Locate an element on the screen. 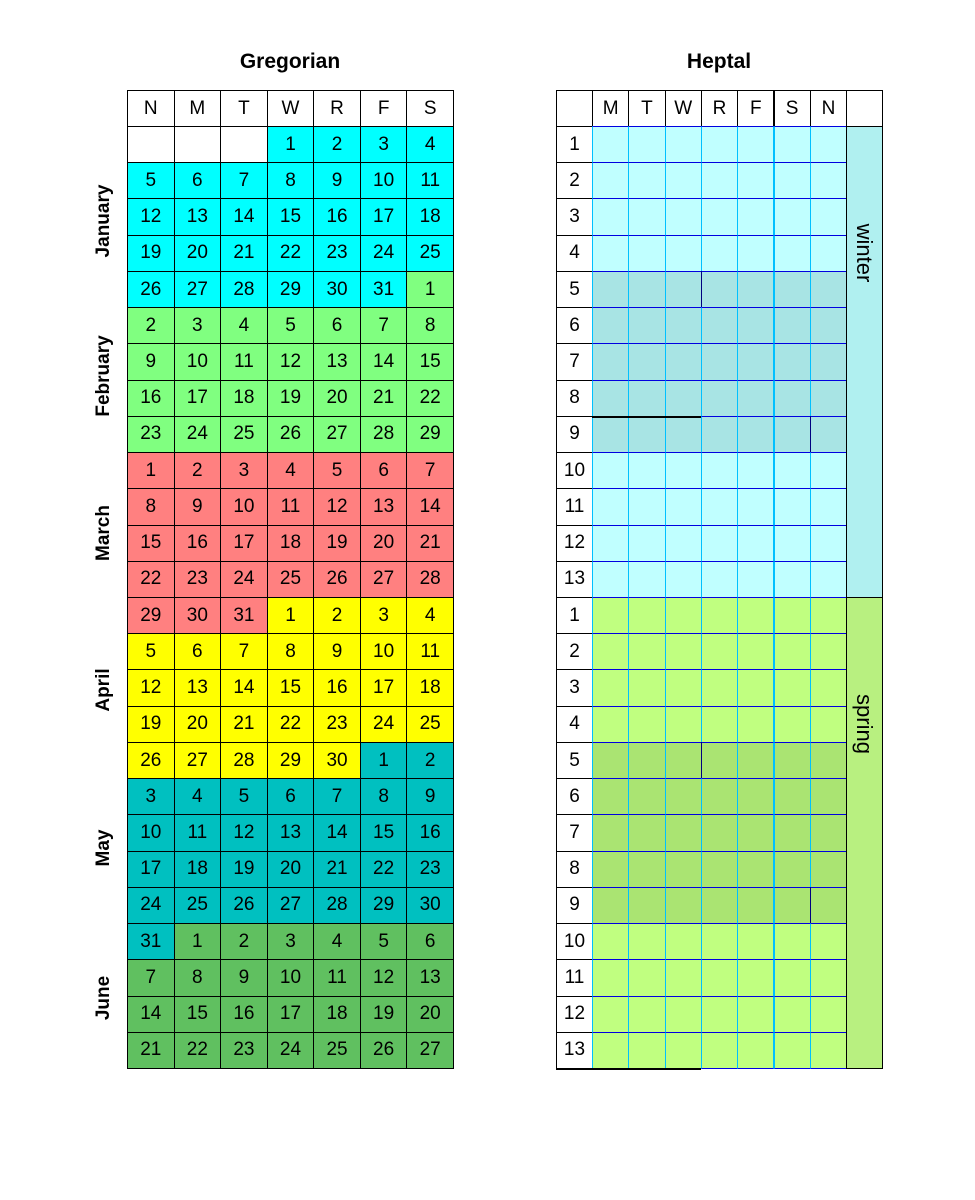 The height and width of the screenshot is (1200, 975). week-number: 5 is located at coordinates (574, 289).